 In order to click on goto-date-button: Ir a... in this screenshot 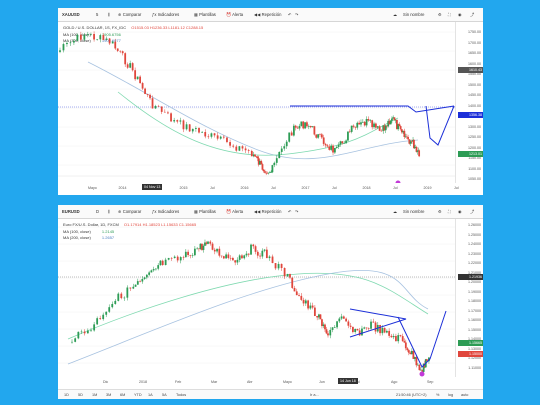, I will do `click(314, 394)`.